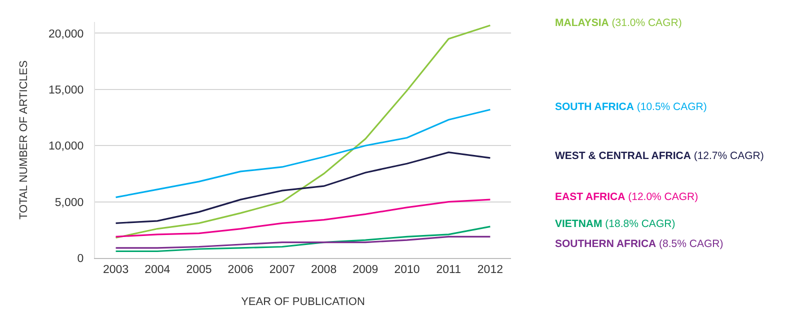 Image resolution: width=787 pixels, height=316 pixels. I want to click on y-tick-label: 10,000, so click(66, 146).